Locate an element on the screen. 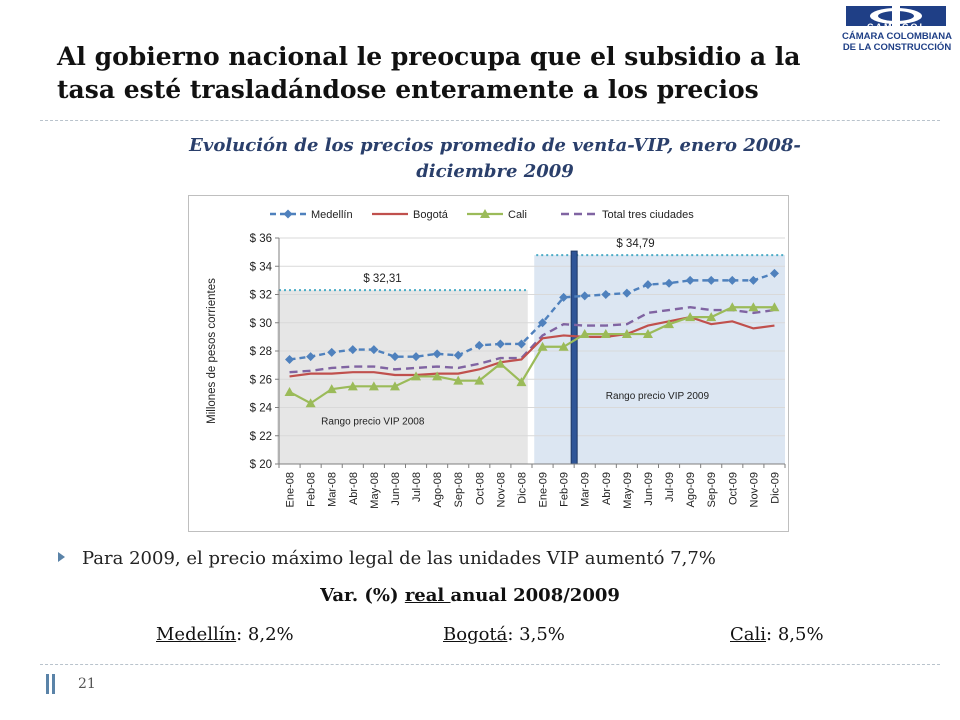 Image resolution: width=960 pixels, height=720 pixels. variation-title-prefix: Var. (%) is located at coordinates (362, 595).